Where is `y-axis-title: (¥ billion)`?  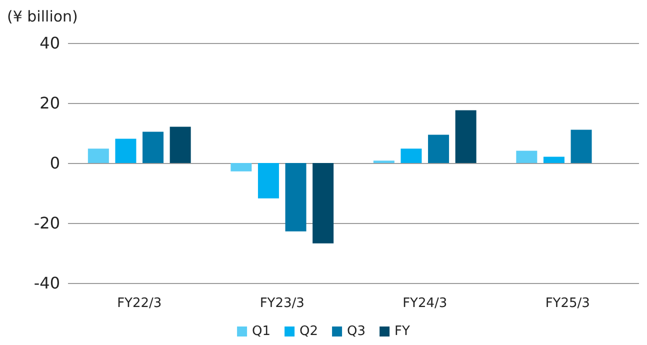 y-axis-title: (¥ billion) is located at coordinates (42, 17).